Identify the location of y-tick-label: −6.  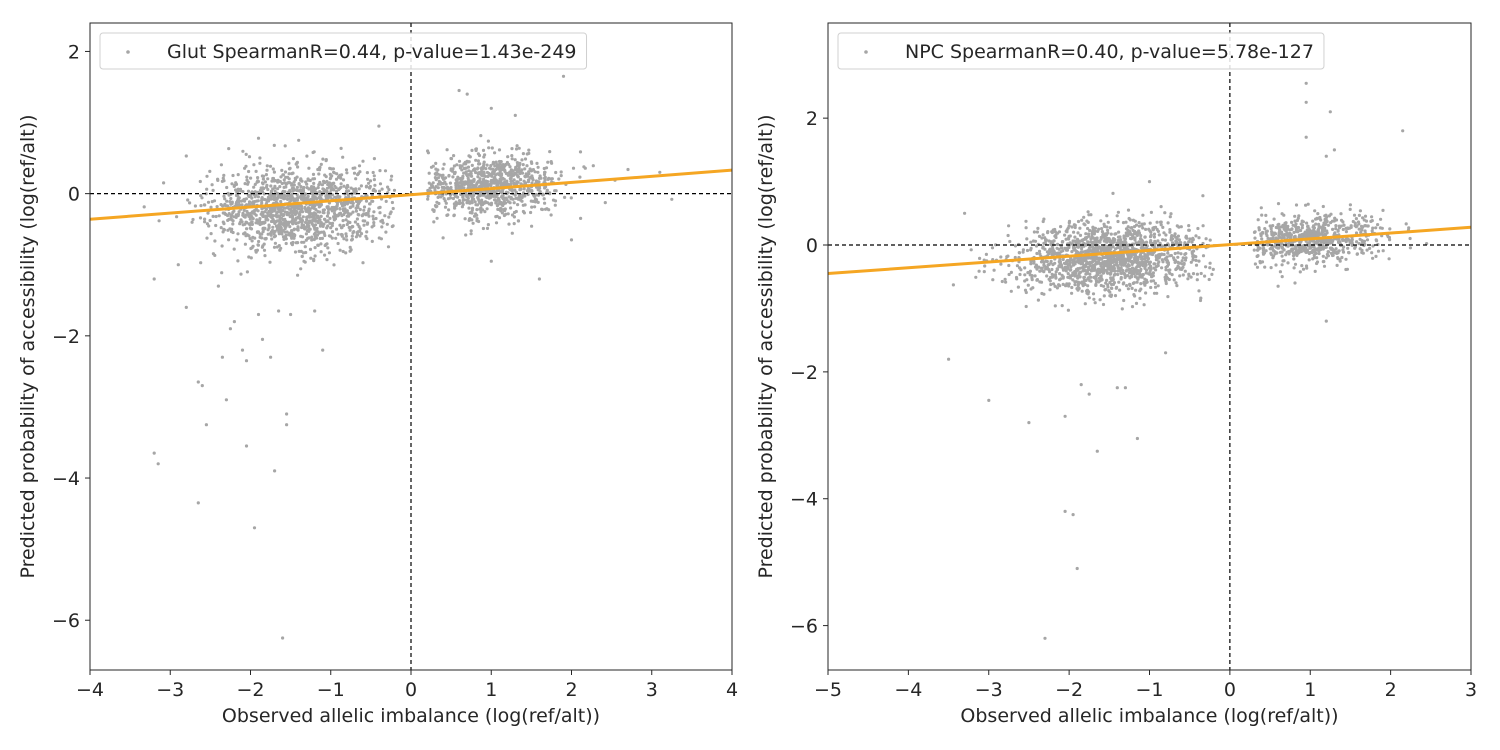
(66, 621).